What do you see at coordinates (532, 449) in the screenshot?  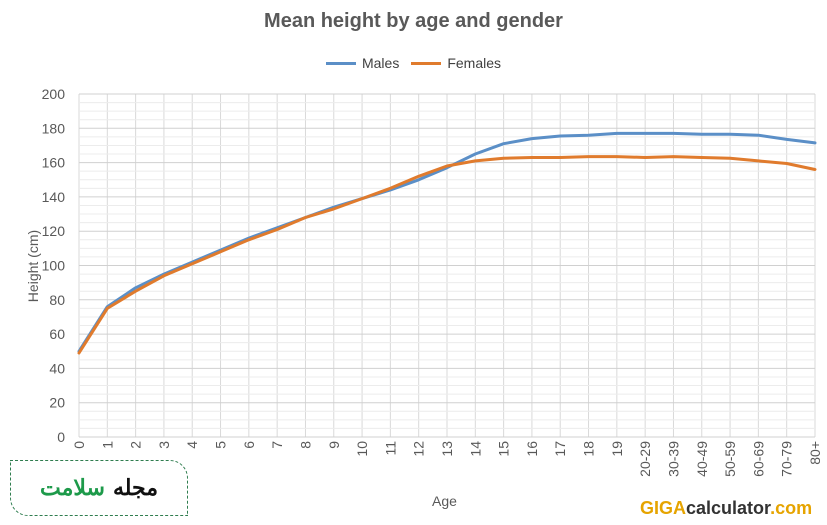 I see `x-tick-label: 16` at bounding box center [532, 449].